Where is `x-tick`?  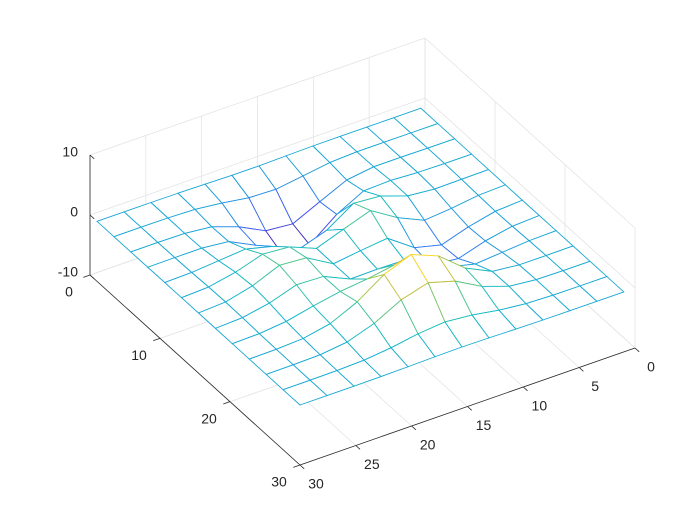 x-tick is located at coordinates (414, 428).